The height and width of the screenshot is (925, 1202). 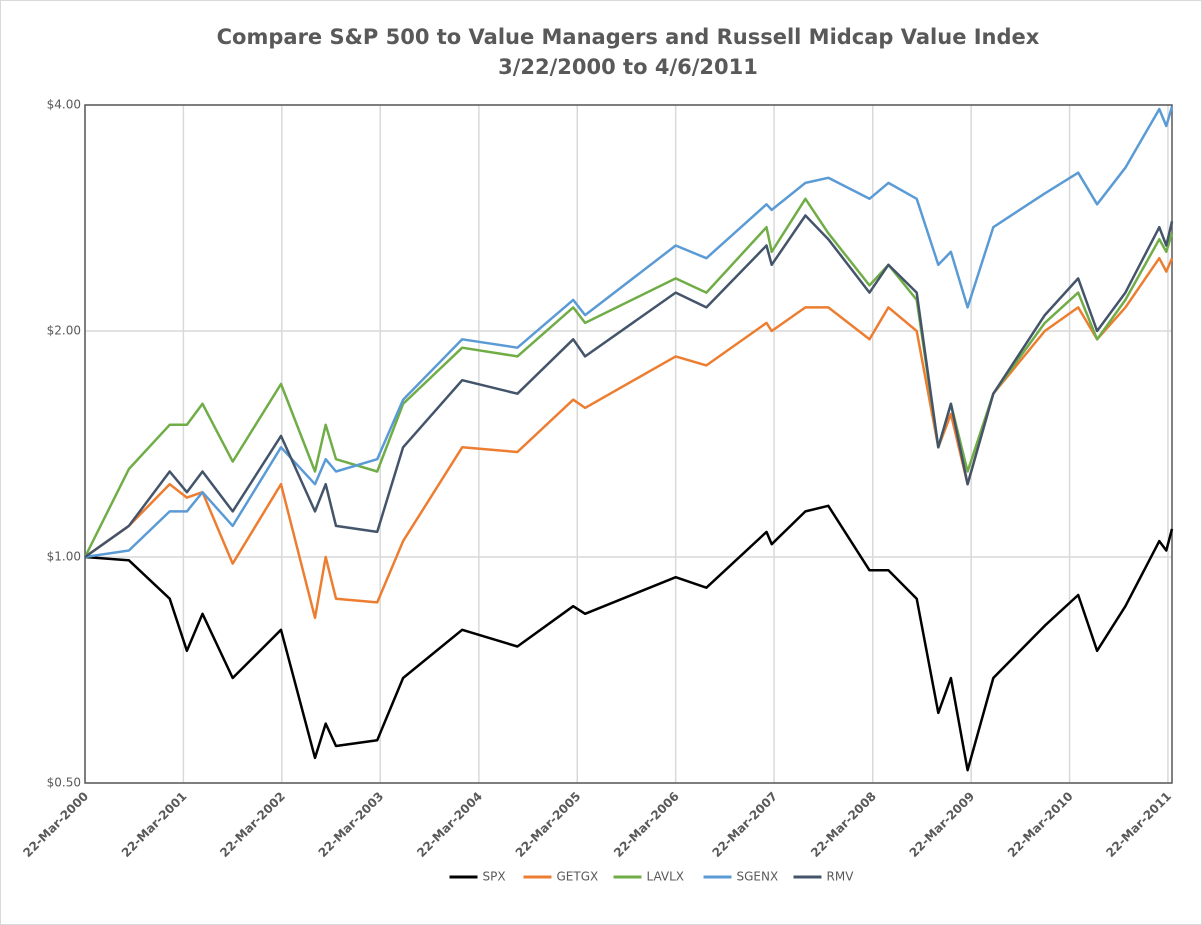 What do you see at coordinates (628, 67) in the screenshot?
I see `chart-subtitle: 3/22/2000 to 4/6/2011` at bounding box center [628, 67].